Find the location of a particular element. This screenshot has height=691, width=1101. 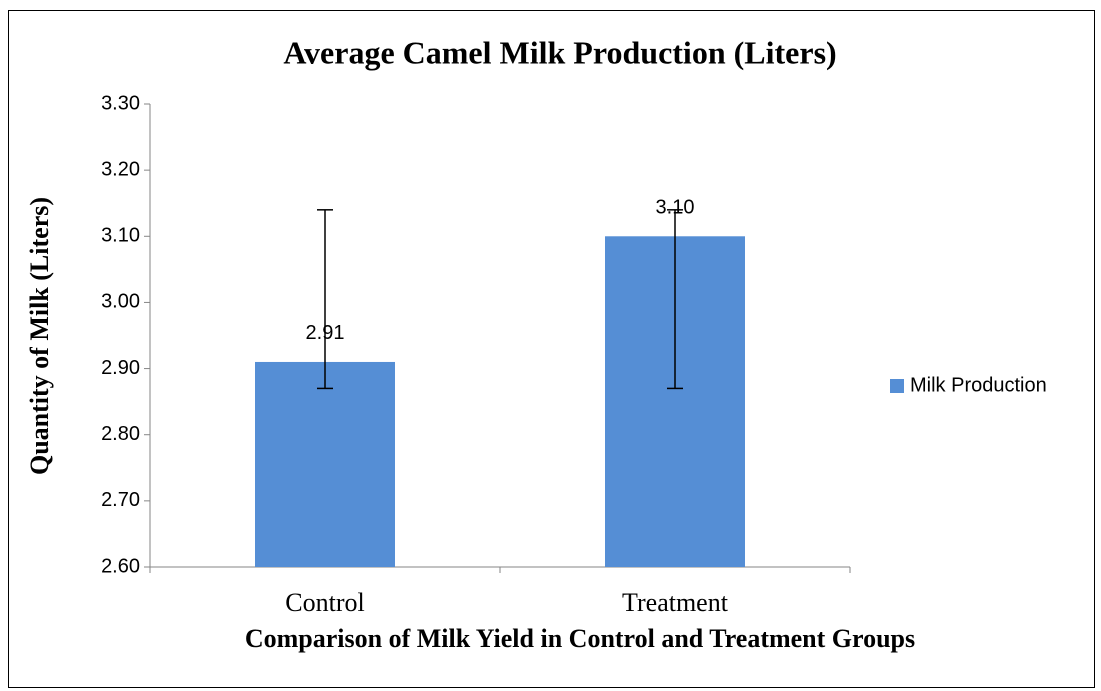

y-tick-label: 3.10 is located at coordinates (120, 236).